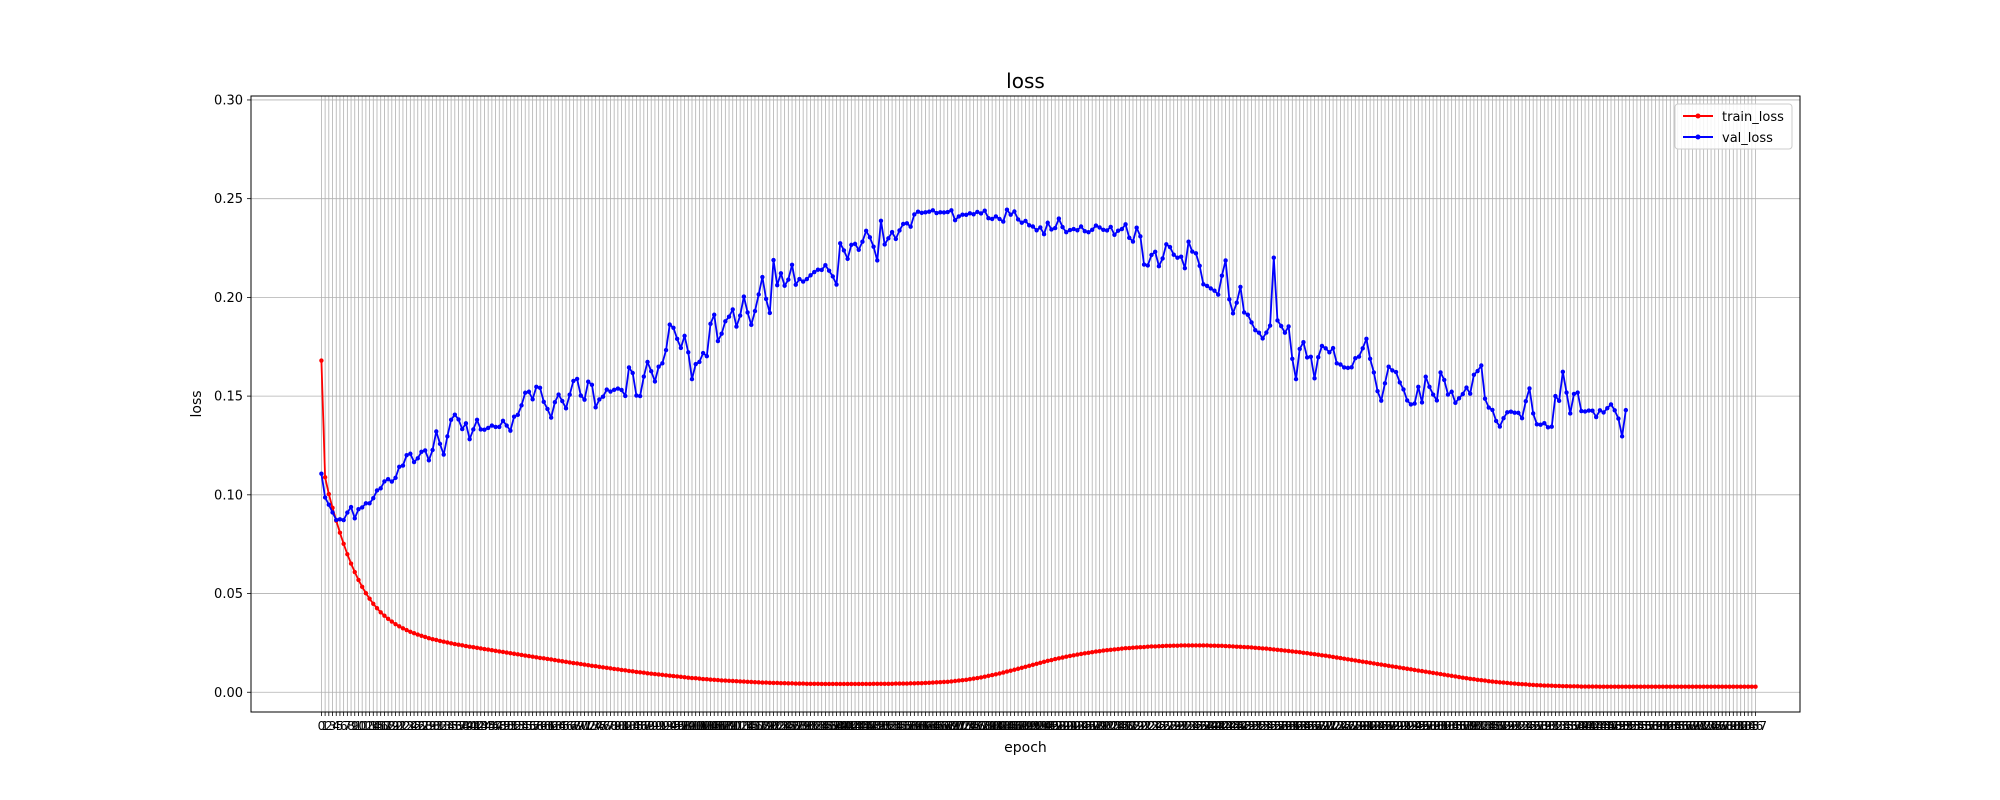 The image size is (2000, 800). I want to click on x-tick-label: 180, so click(988, 726).